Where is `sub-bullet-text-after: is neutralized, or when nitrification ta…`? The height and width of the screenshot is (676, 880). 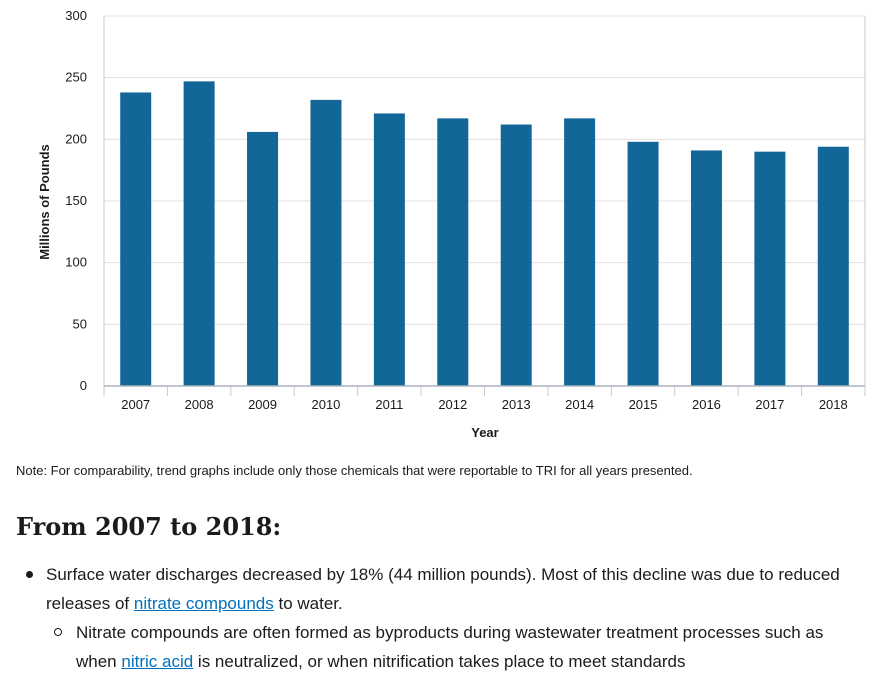 sub-bullet-text-after: is neutralized, or when nitrification ta… is located at coordinates (439, 661).